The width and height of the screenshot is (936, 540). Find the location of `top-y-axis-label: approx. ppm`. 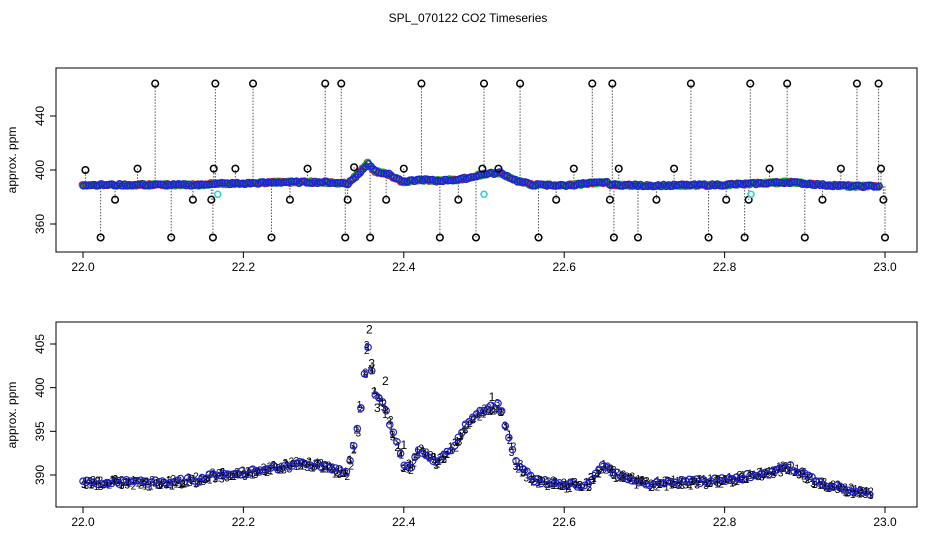

top-y-axis-label: approx. ppm is located at coordinates (12, 160).